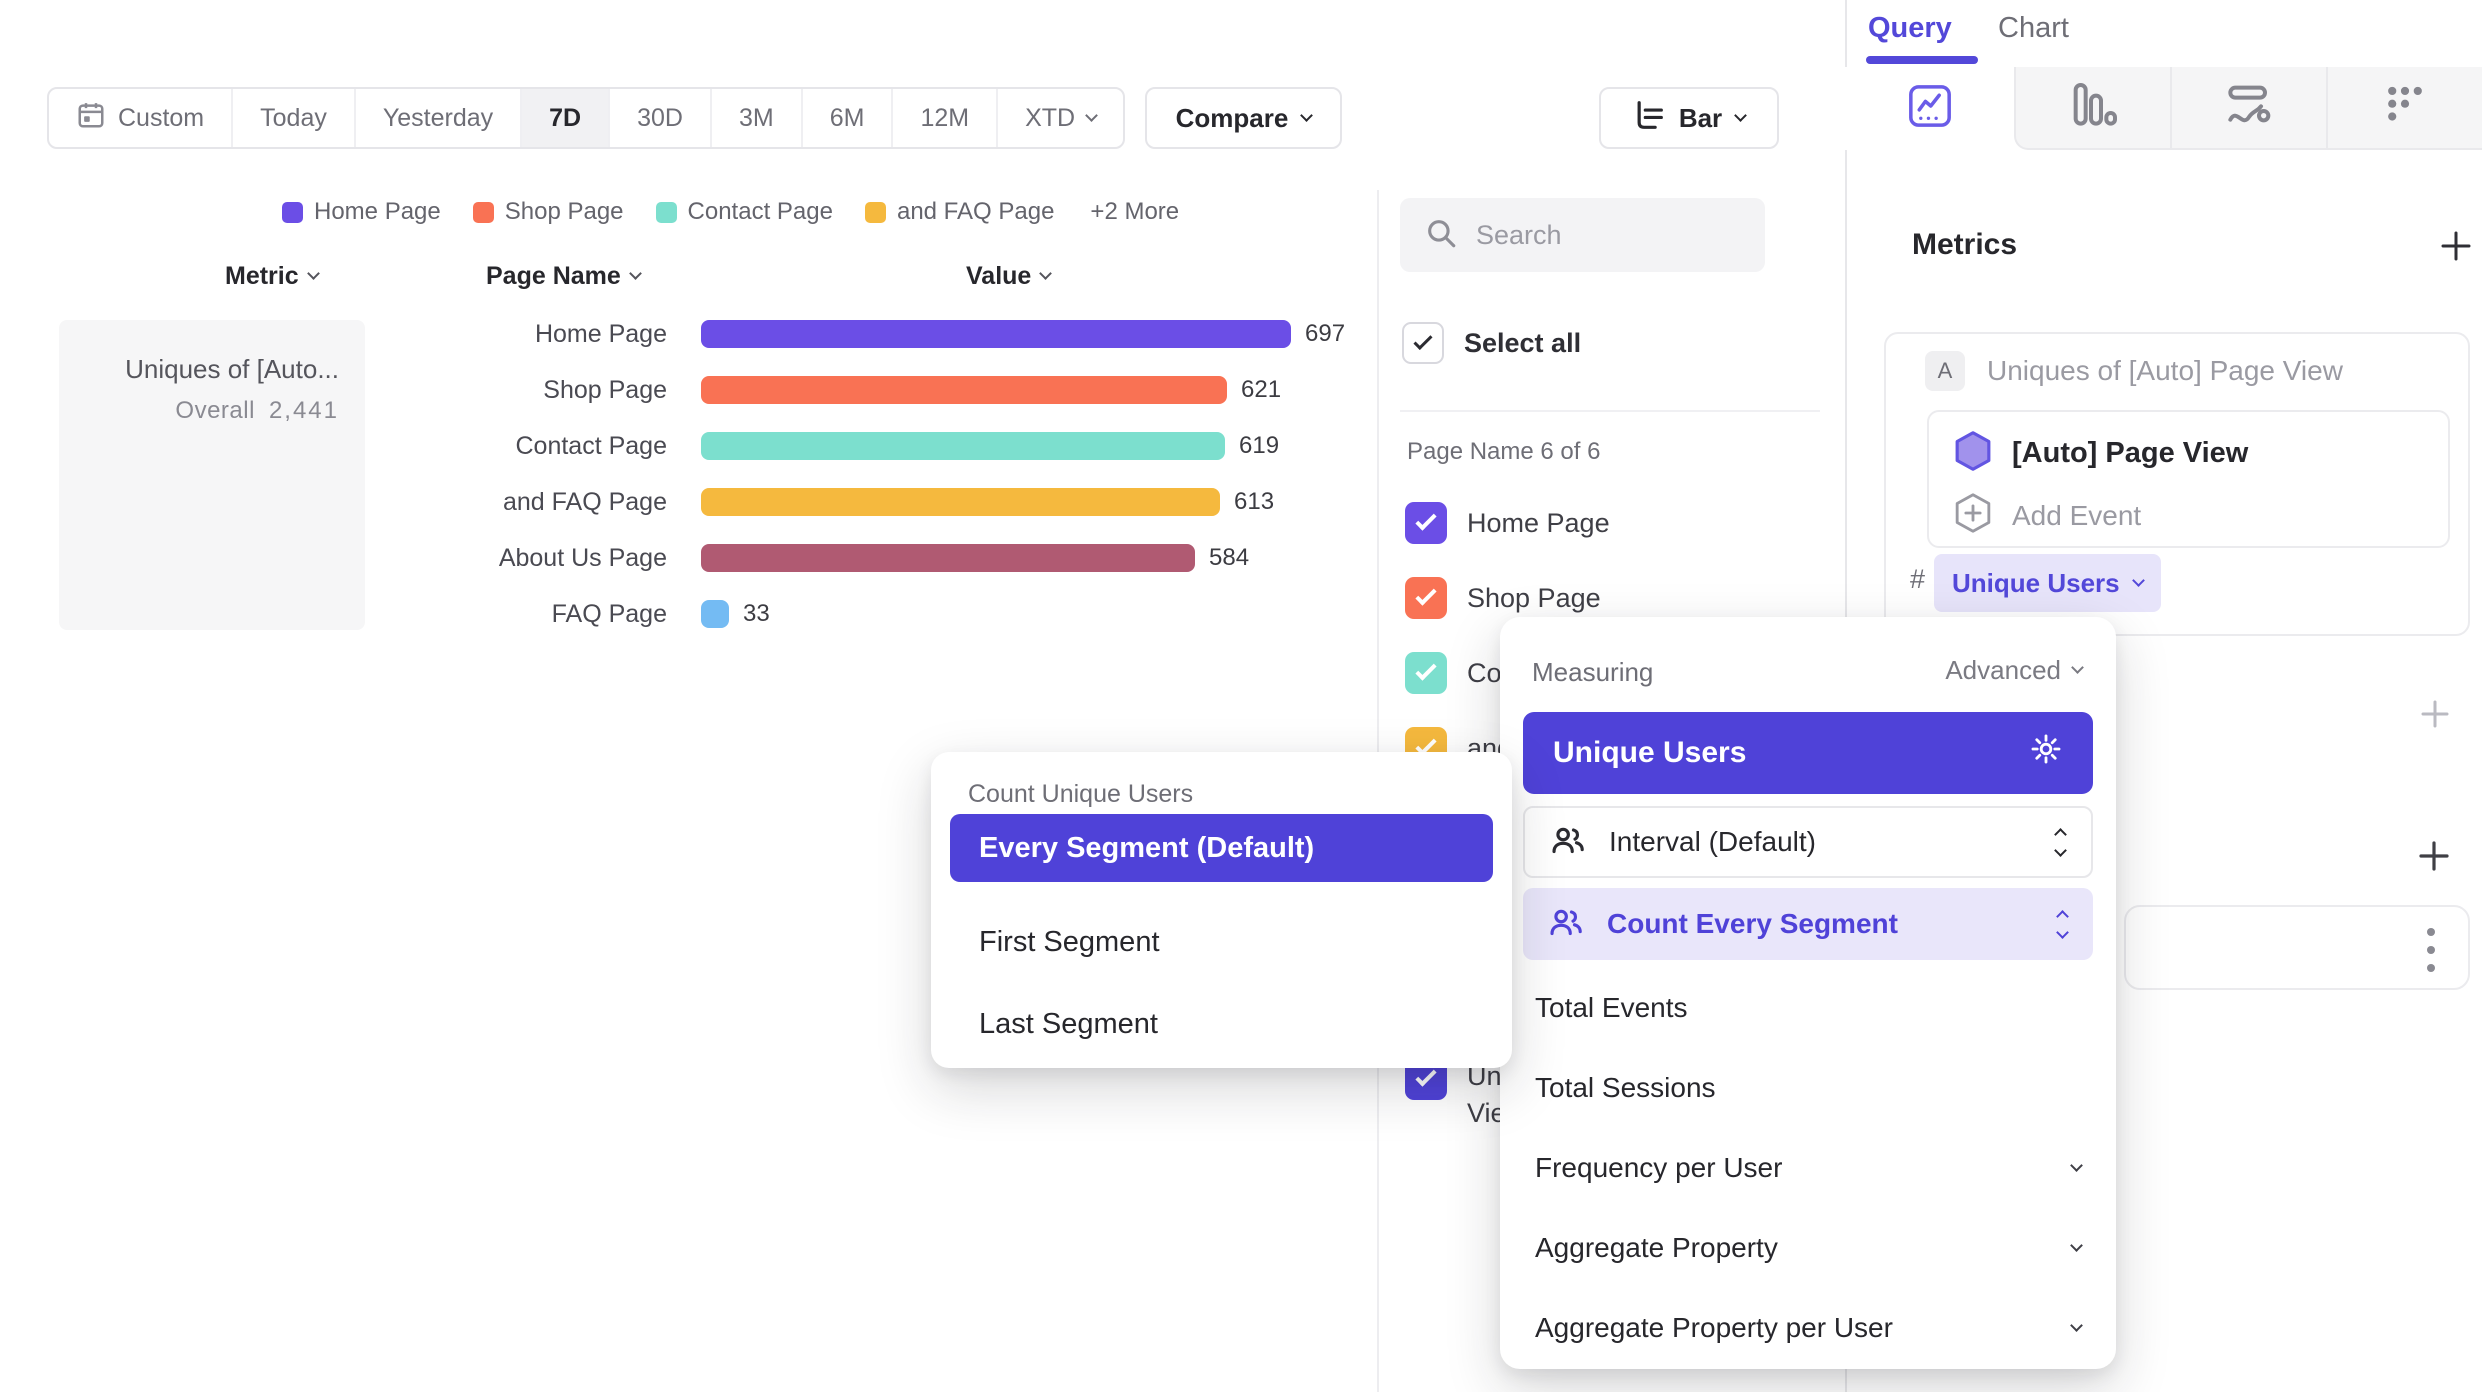 Image resolution: width=2482 pixels, height=1392 pixels. What do you see at coordinates (2165, 370) in the screenshot?
I see `metric-card-title: Uniques of [Auto] Page View` at bounding box center [2165, 370].